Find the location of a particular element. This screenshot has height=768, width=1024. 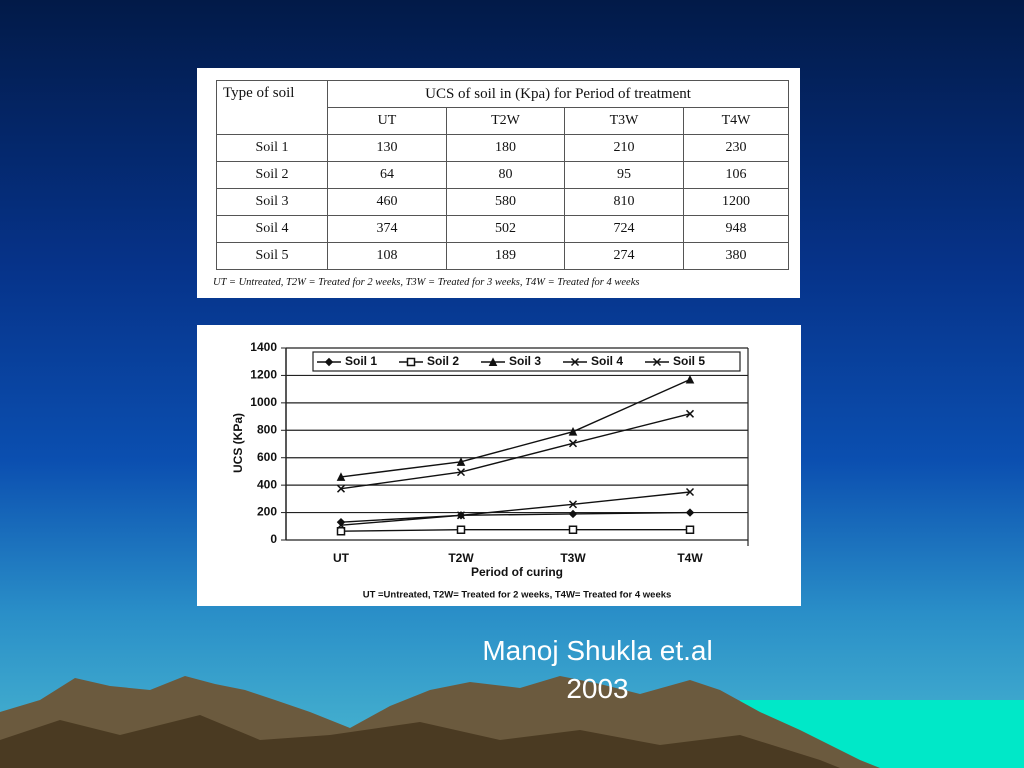

table-cell: 460 is located at coordinates (387, 202).